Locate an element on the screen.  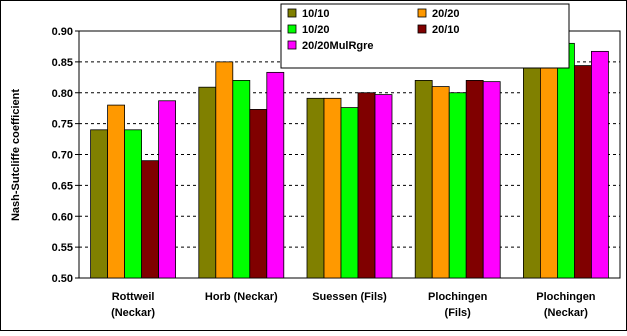
y-tick-label: 0.60 is located at coordinates (62, 217).